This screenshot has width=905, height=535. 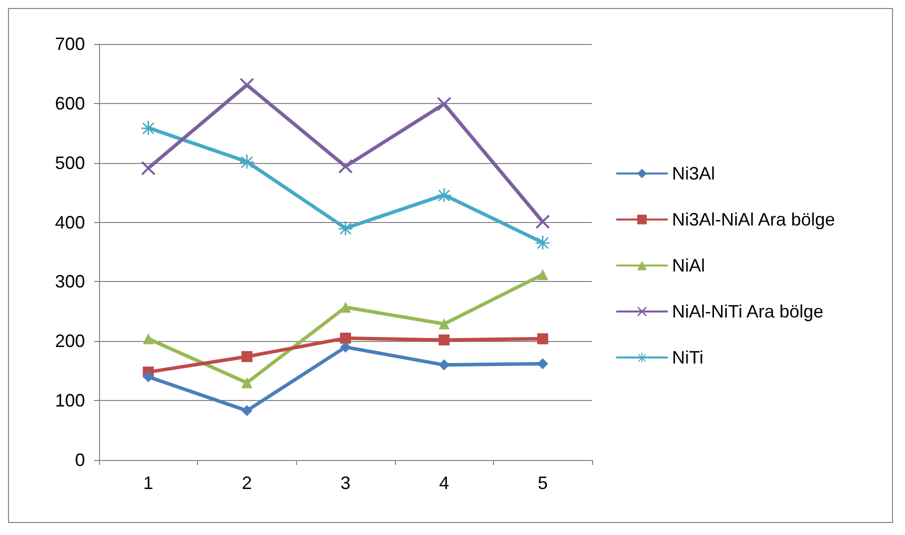 I want to click on legend-label: NiAl, so click(x=689, y=266).